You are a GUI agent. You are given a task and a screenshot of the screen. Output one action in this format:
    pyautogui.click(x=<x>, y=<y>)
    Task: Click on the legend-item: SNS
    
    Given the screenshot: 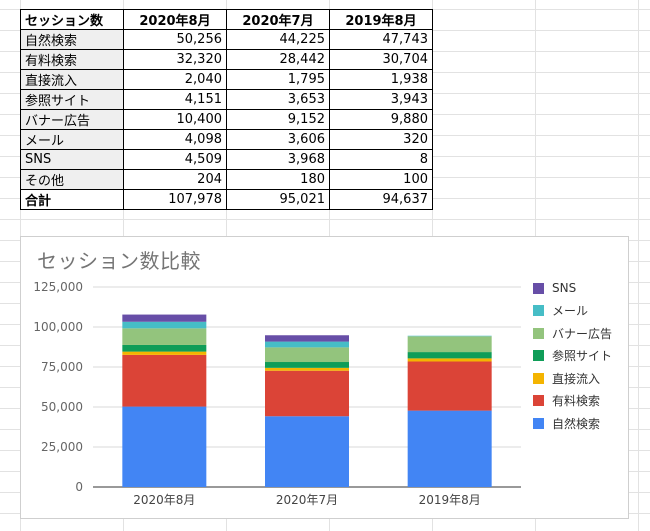 What is the action you would take?
    pyautogui.click(x=572, y=288)
    